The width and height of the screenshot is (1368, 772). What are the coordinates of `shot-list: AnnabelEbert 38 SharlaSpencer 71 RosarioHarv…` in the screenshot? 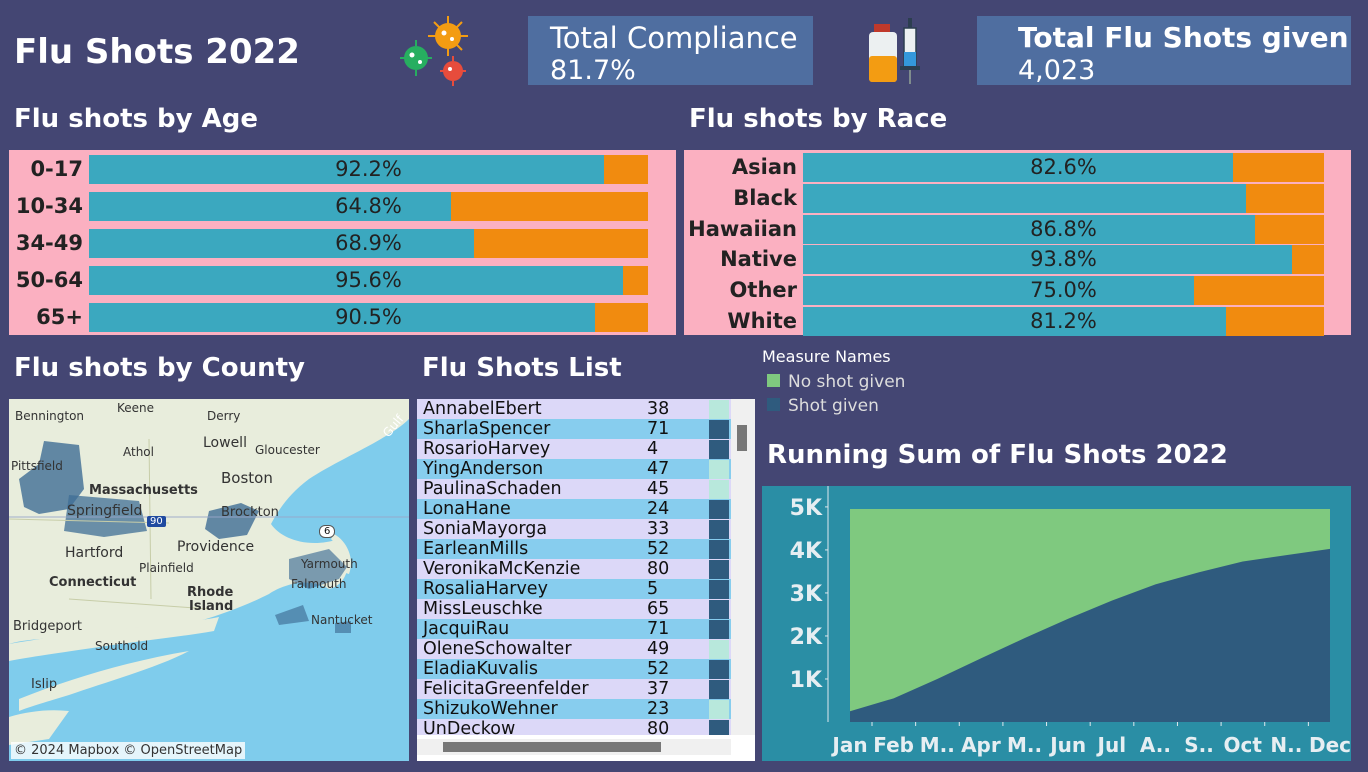 It's located at (586, 580).